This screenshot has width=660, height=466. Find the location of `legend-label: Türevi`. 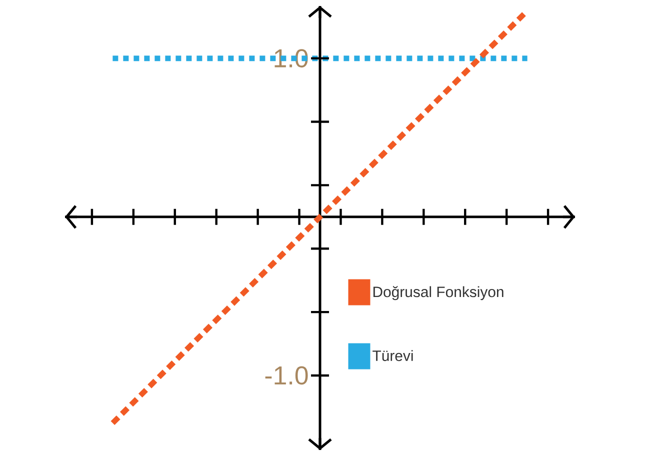

legend-label: Türevi is located at coordinates (392, 356).